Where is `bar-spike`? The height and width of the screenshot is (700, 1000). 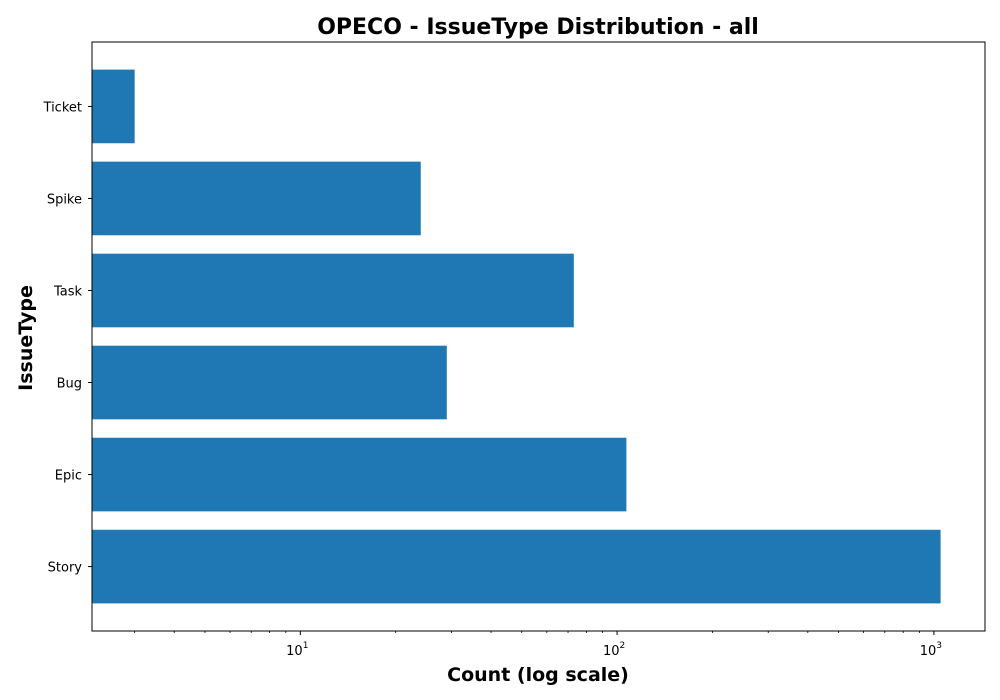
bar-spike is located at coordinates (256, 198).